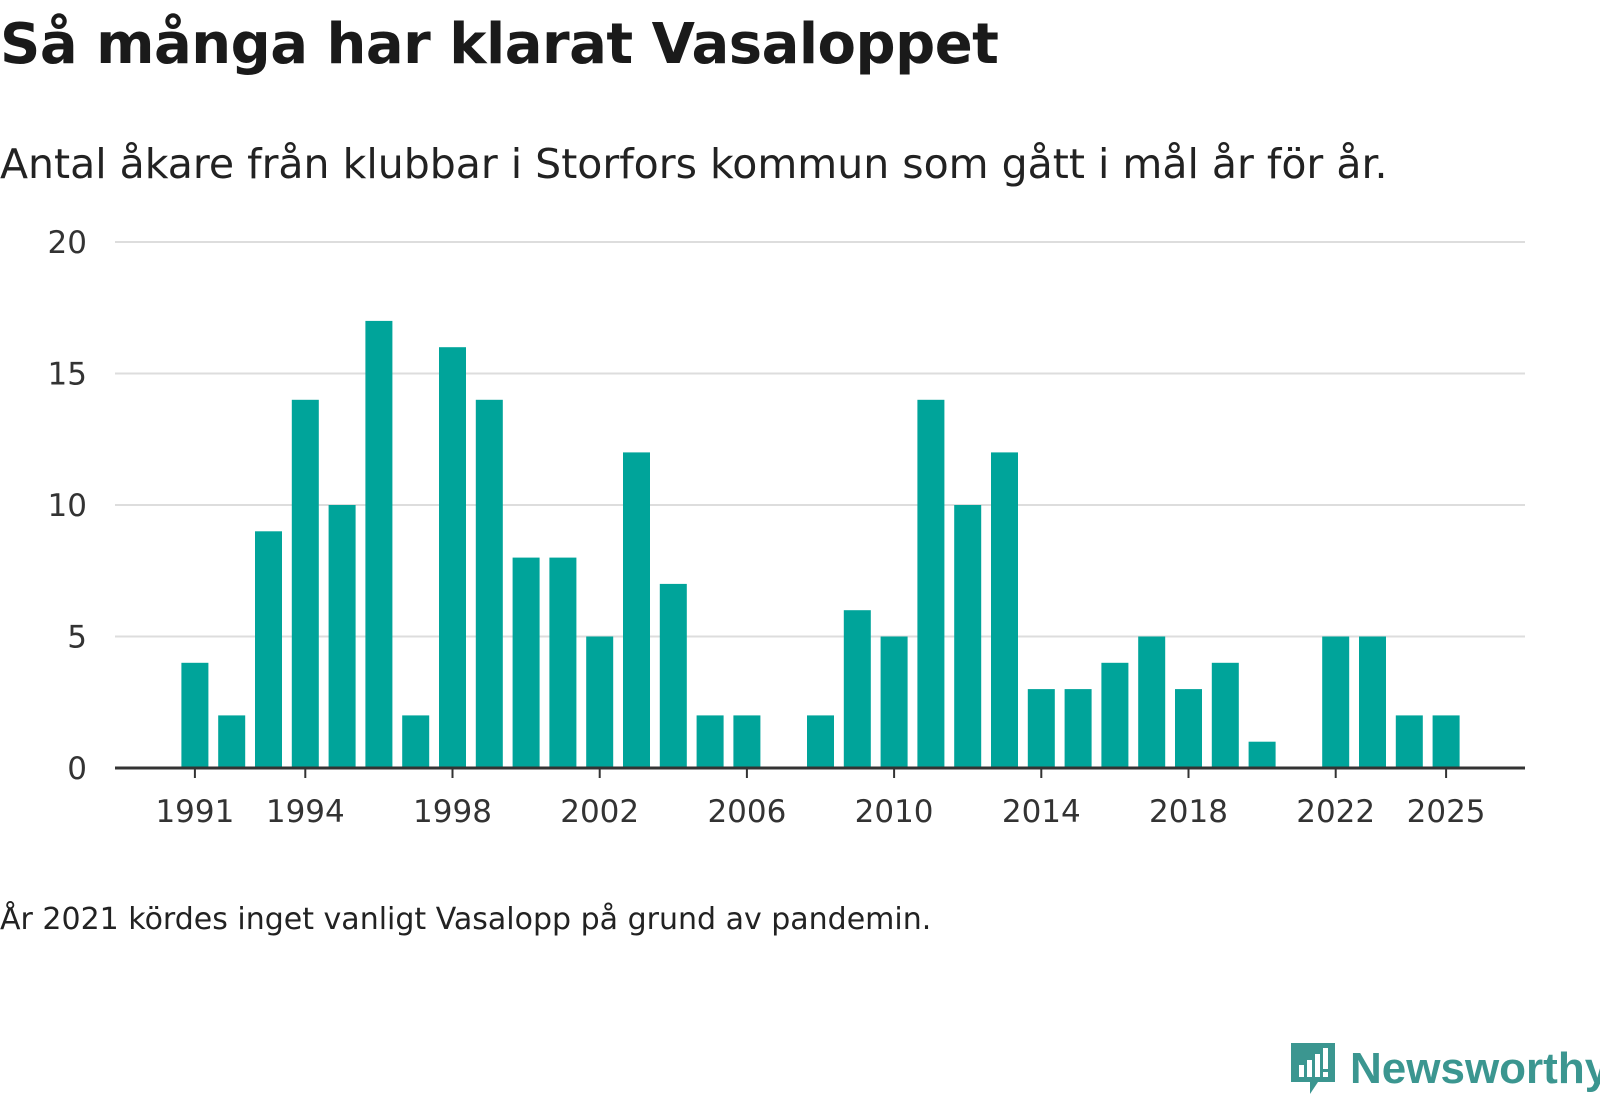 The image size is (1600, 1100). What do you see at coordinates (931, 583) in the screenshot?
I see `bar-2011: 2011: 14` at bounding box center [931, 583].